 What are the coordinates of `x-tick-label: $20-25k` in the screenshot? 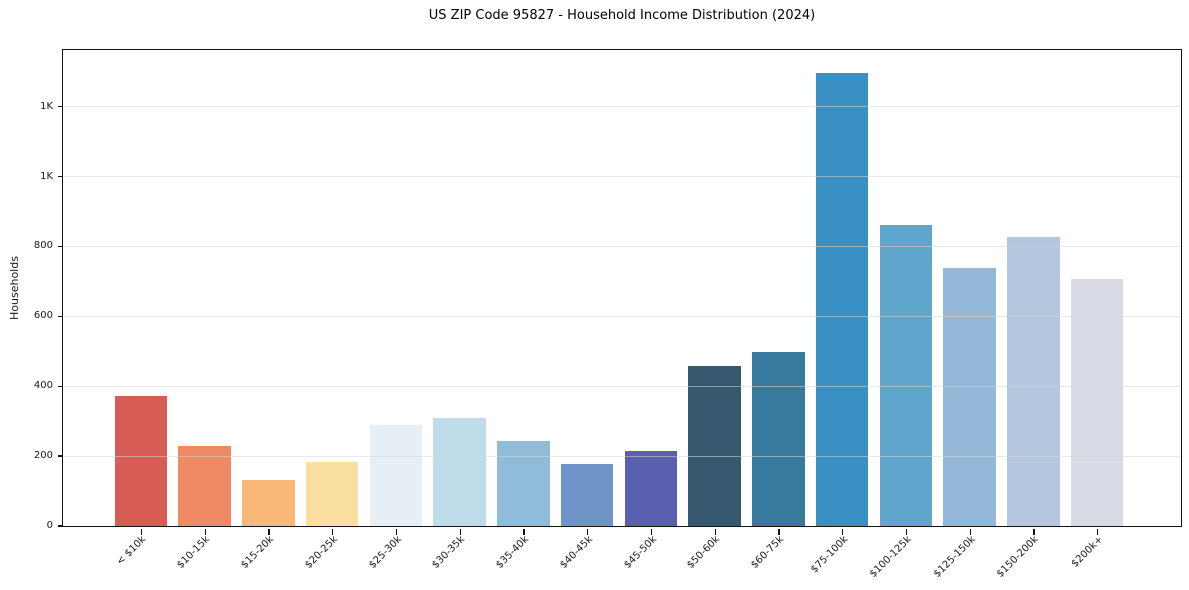 It's located at (321, 552).